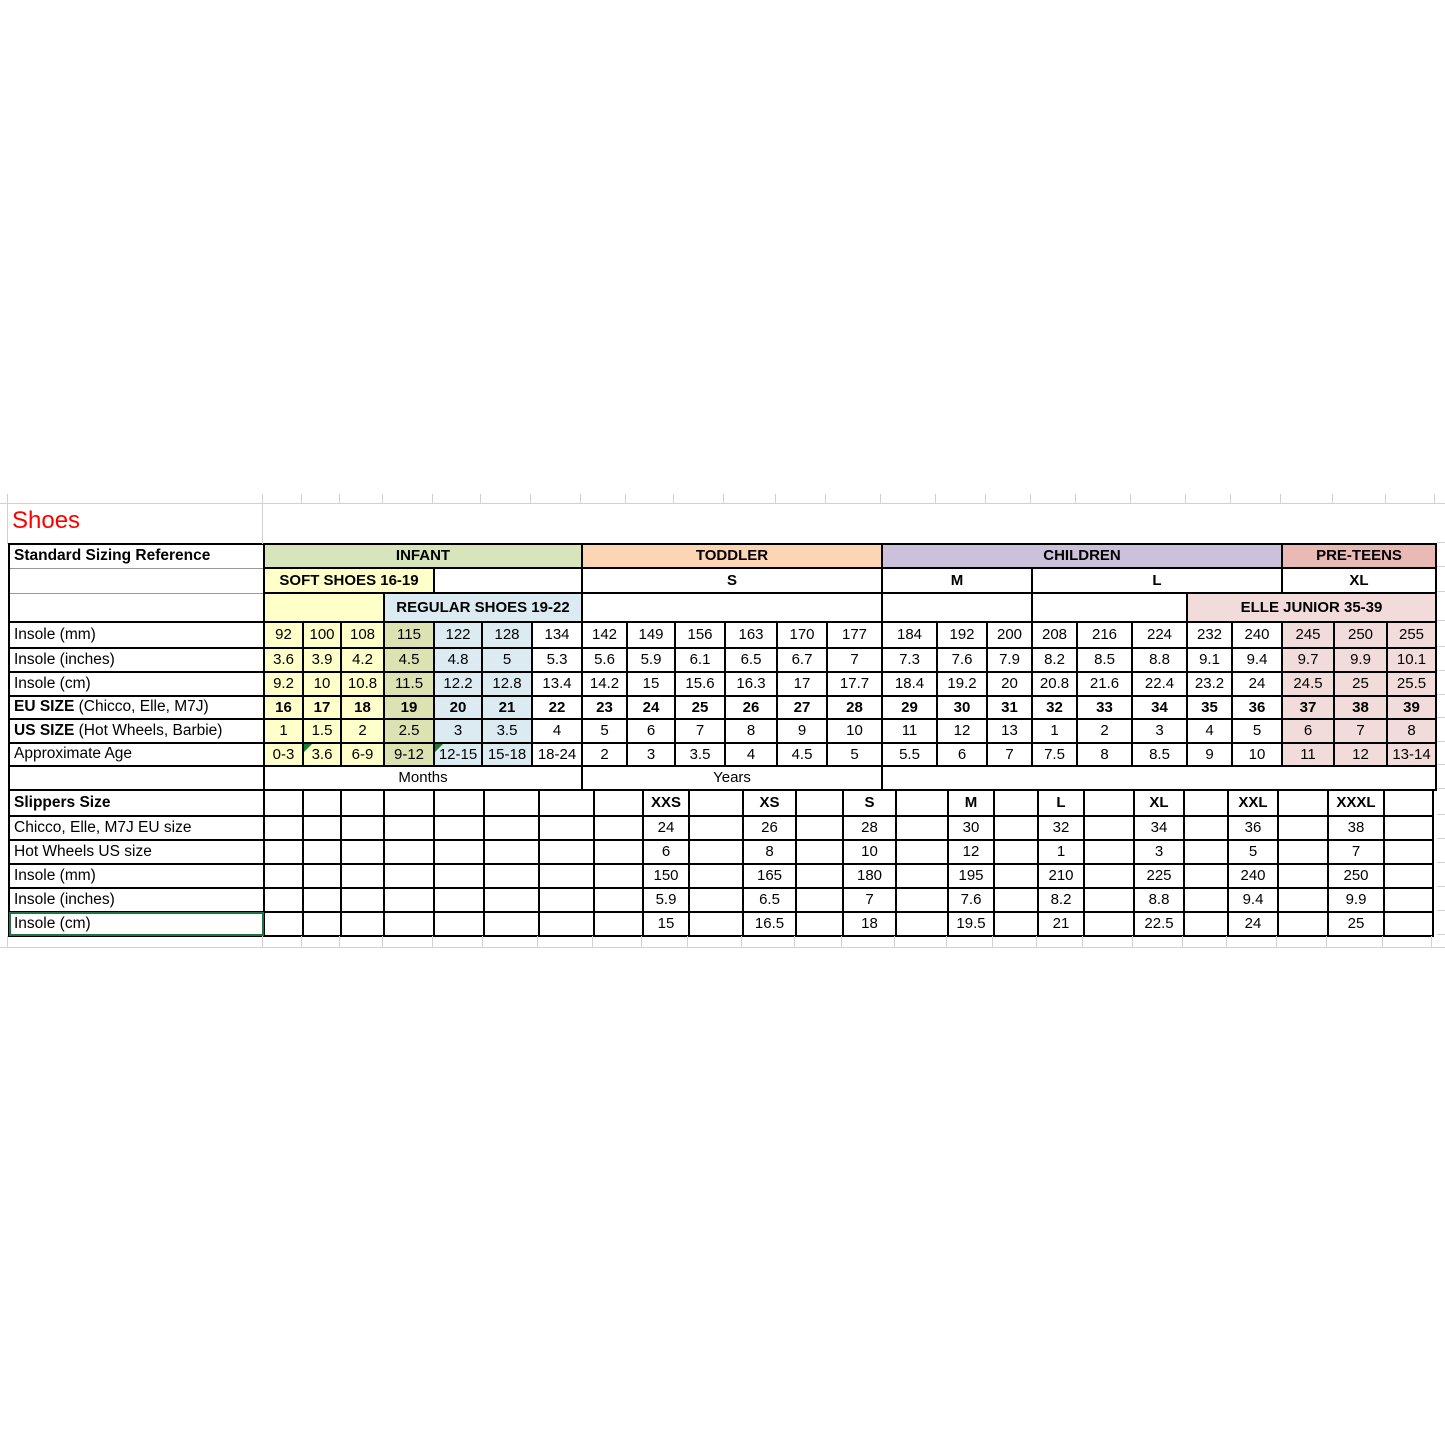 Image resolution: width=1445 pixels, height=1445 pixels. Describe the element at coordinates (1209, 731) in the screenshot. I see `grid-cell: 4` at that location.